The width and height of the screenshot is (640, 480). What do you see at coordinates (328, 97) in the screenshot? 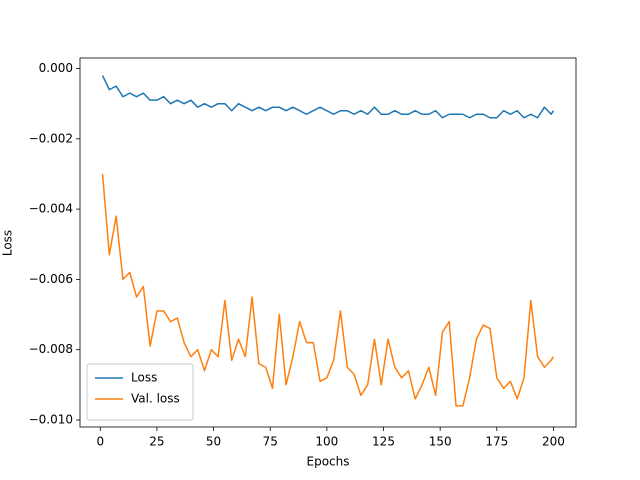
I see `line-series` at bounding box center [328, 97].